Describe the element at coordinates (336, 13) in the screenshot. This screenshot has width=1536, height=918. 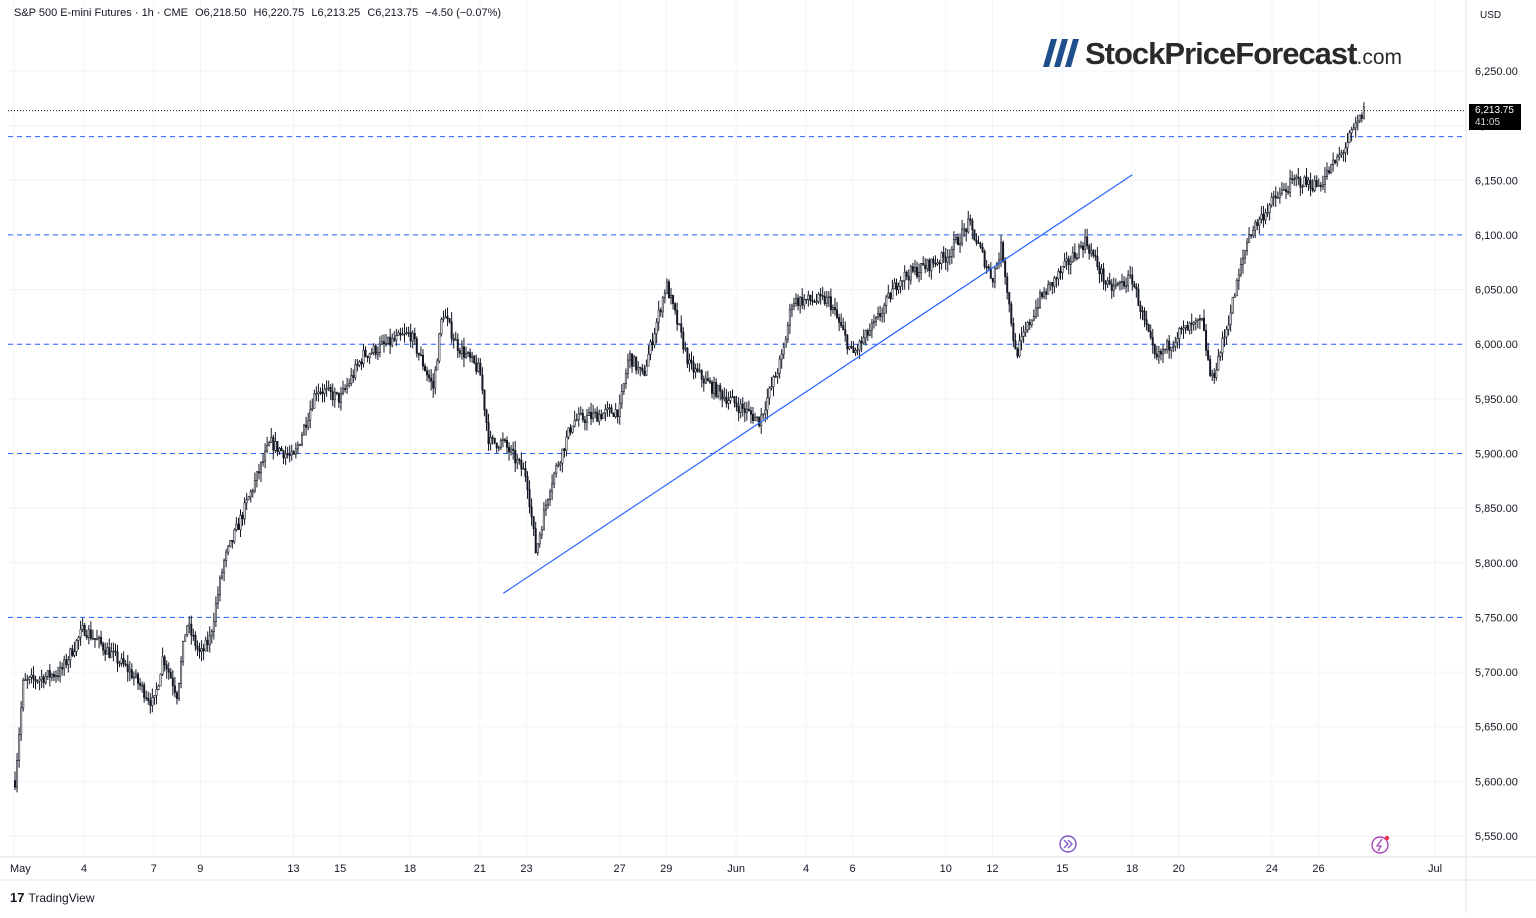
I see `low-value: L6,213.25` at that location.